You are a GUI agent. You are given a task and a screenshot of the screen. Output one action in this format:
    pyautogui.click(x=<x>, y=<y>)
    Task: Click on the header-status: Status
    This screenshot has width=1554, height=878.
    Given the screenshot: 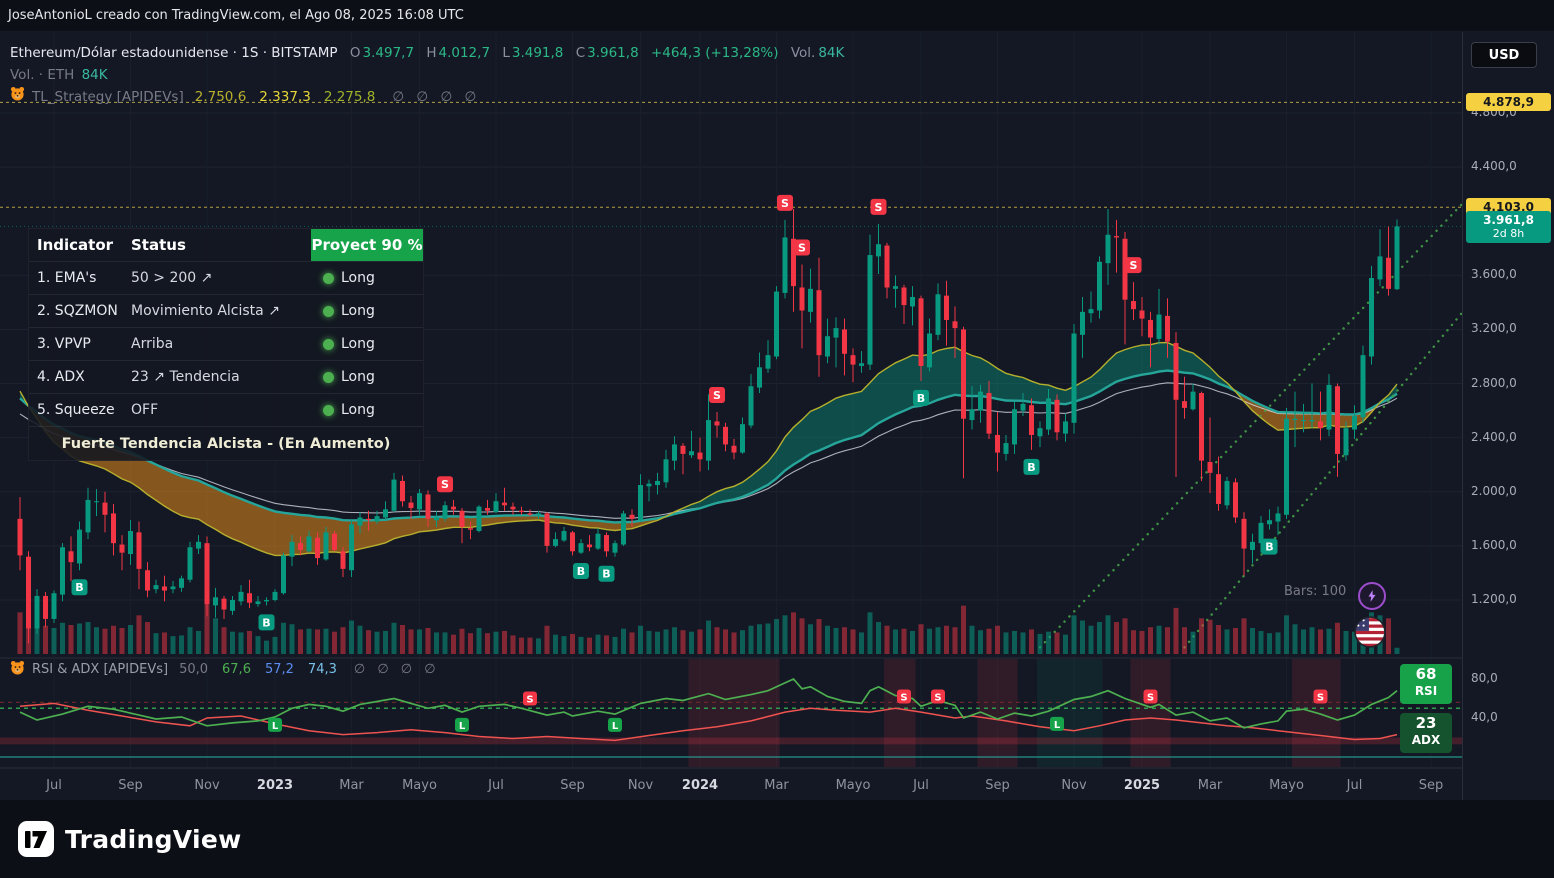 What is the action you would take?
    pyautogui.click(x=158, y=245)
    